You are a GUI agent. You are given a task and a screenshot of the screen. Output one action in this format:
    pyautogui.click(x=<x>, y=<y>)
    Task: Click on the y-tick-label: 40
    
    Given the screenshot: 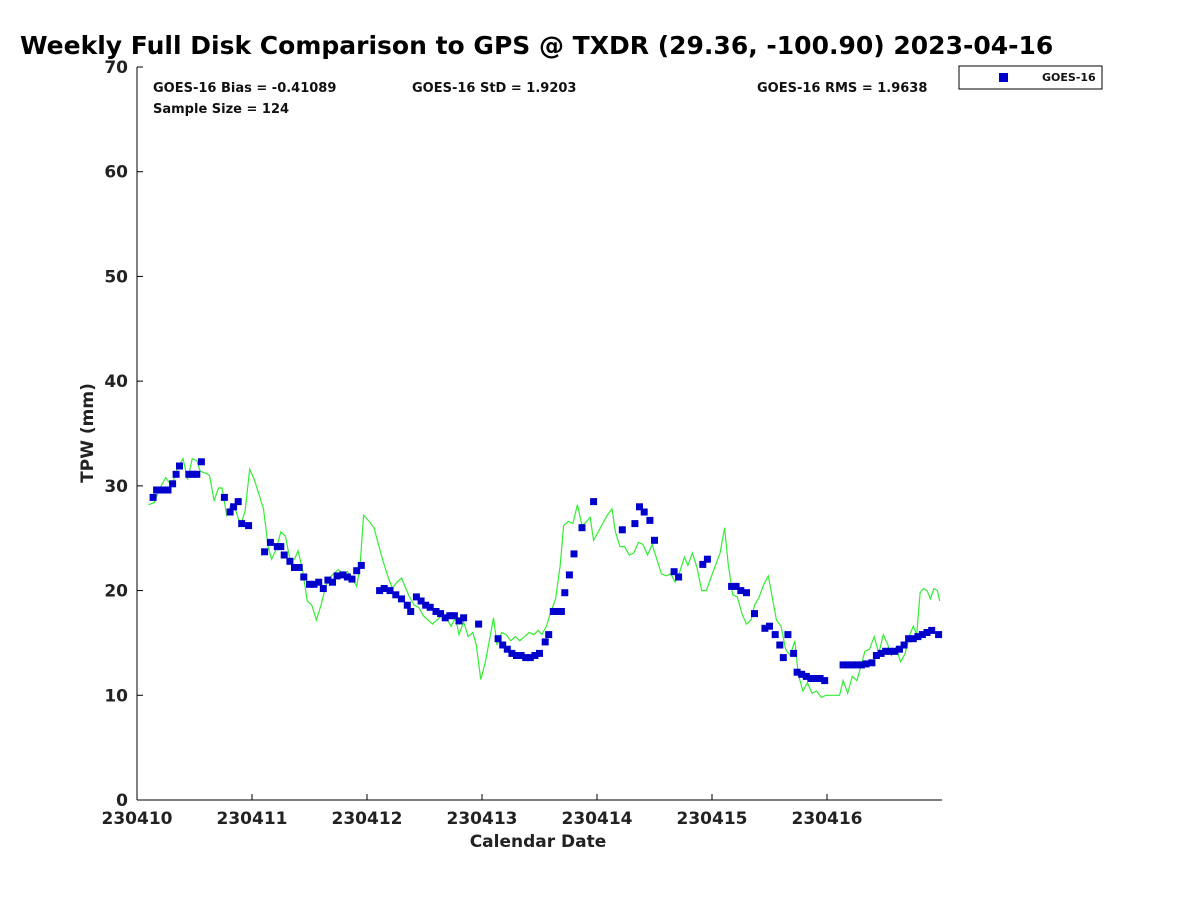 What is the action you would take?
    pyautogui.click(x=116, y=382)
    